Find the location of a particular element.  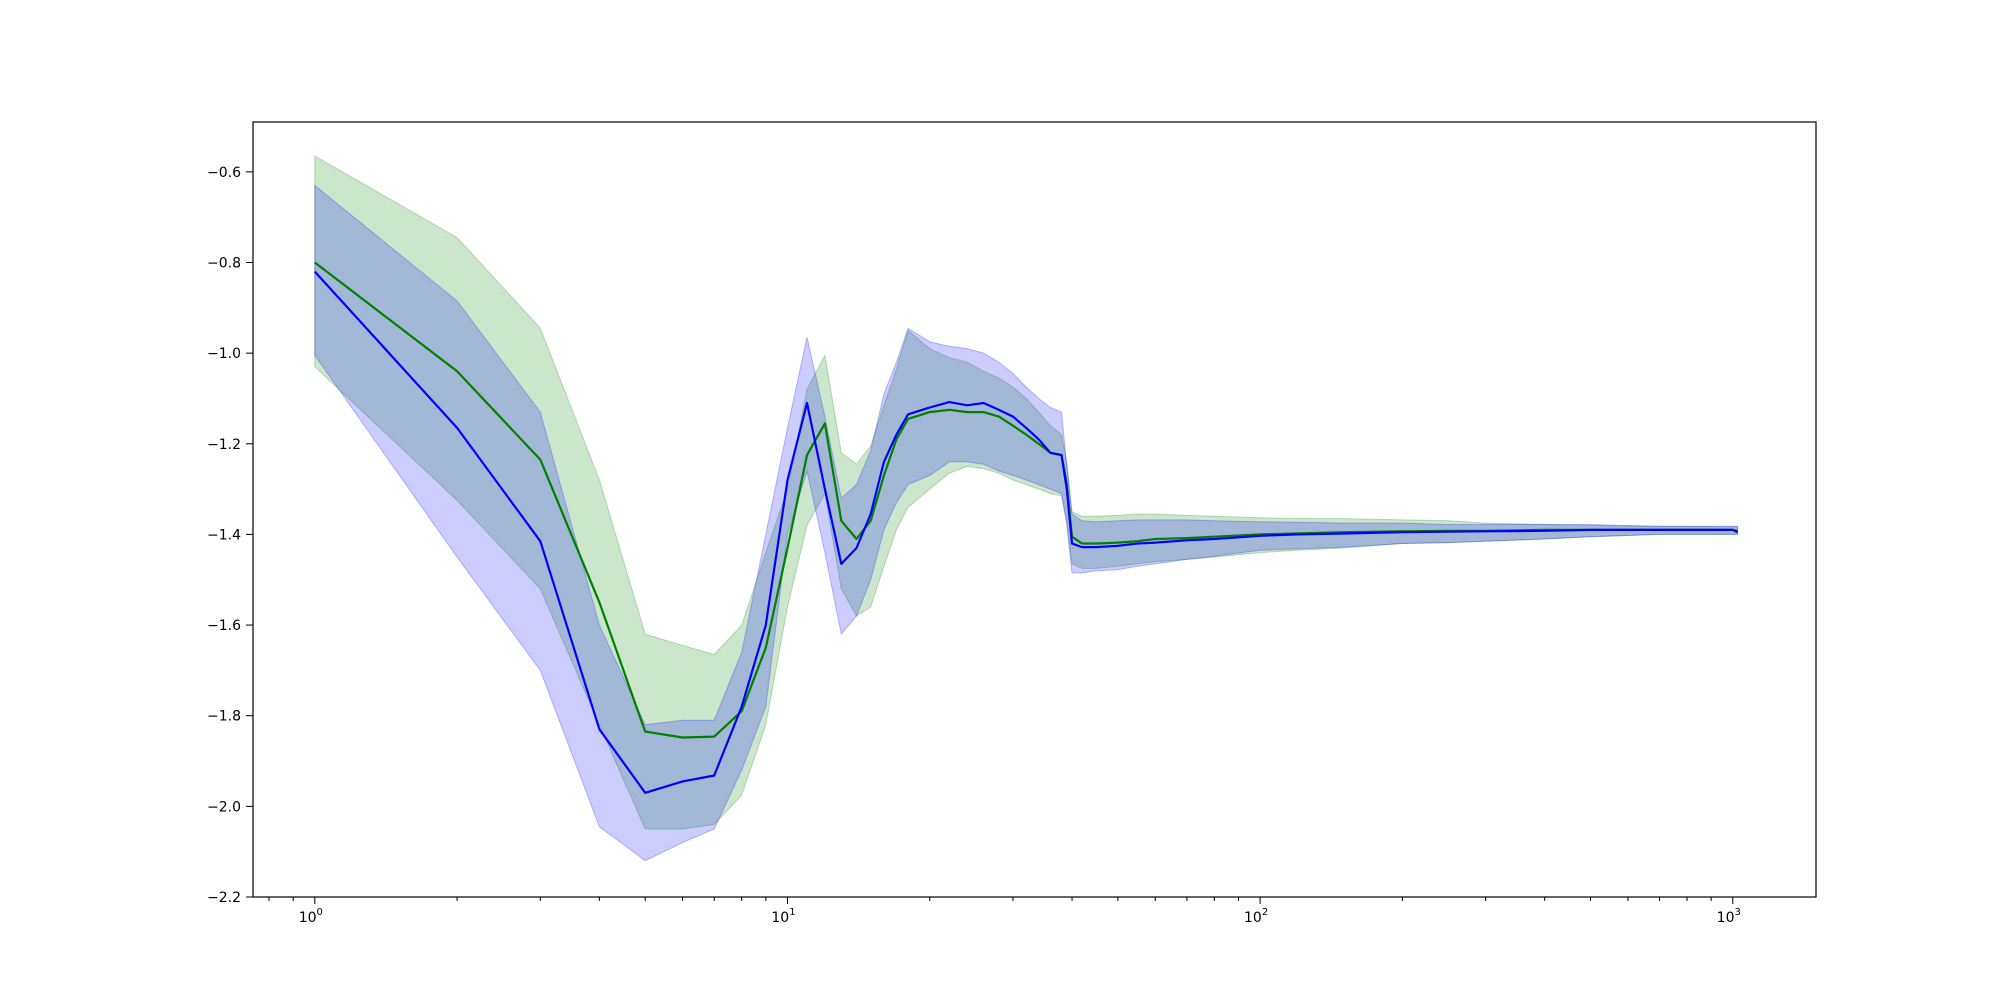

y-tick-label: −2.2 is located at coordinates (224, 898).